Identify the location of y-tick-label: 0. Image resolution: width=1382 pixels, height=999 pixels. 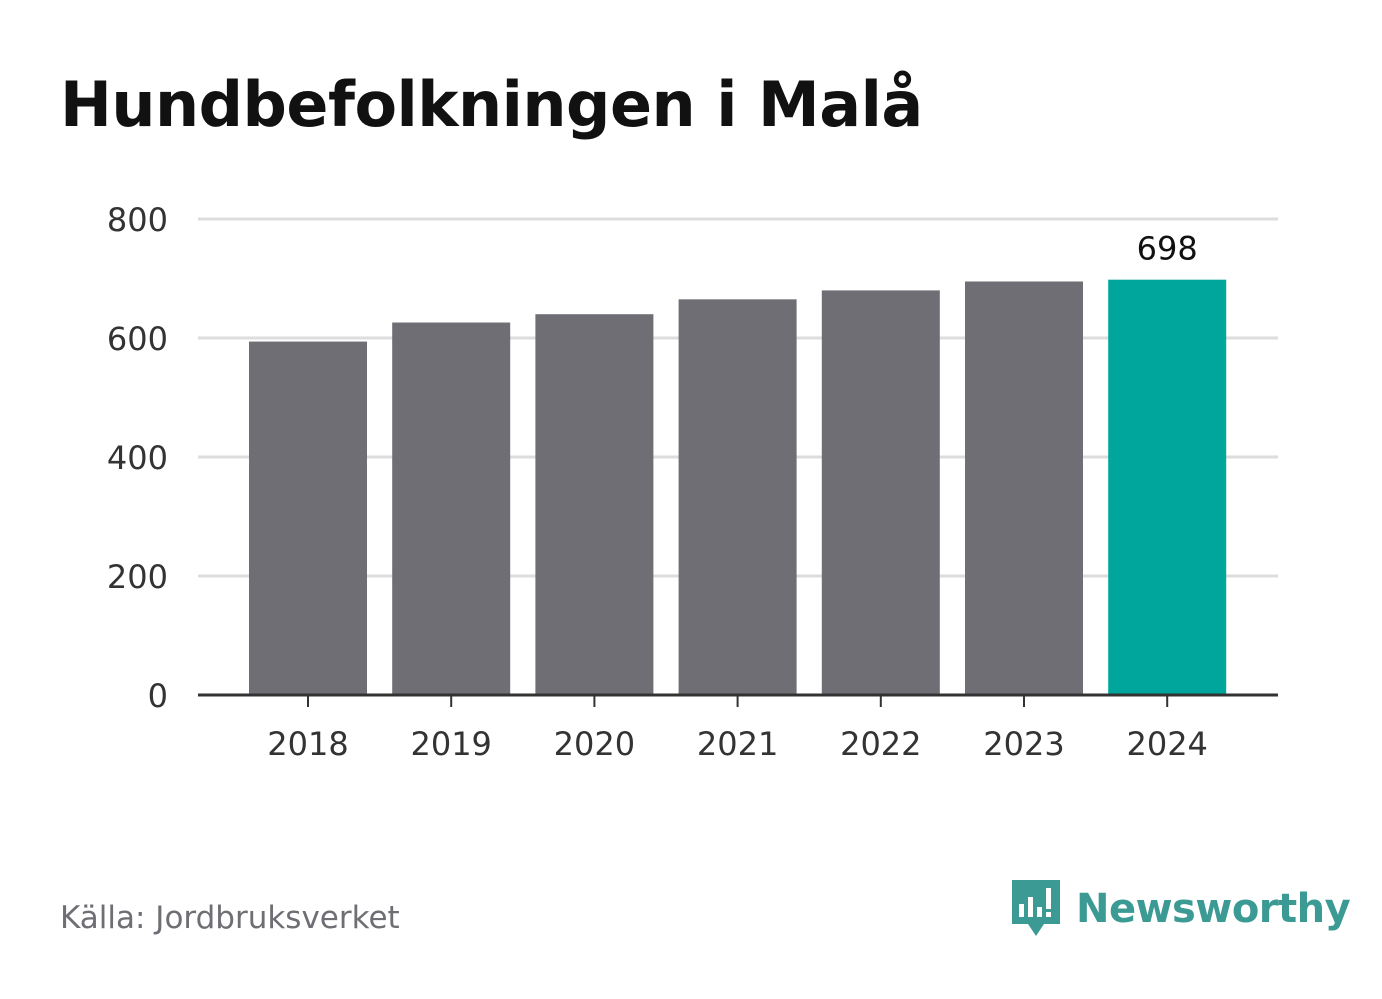
(158, 696).